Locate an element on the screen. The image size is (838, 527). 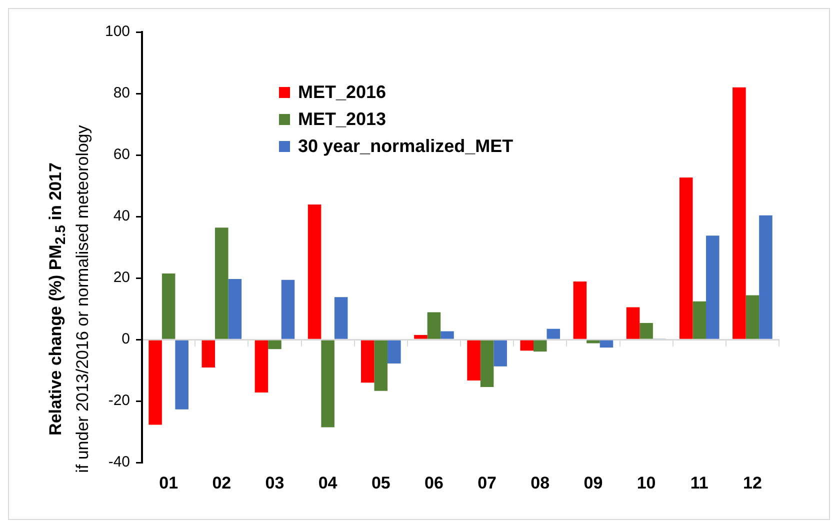
x-tick-label: 11 is located at coordinates (699, 482).